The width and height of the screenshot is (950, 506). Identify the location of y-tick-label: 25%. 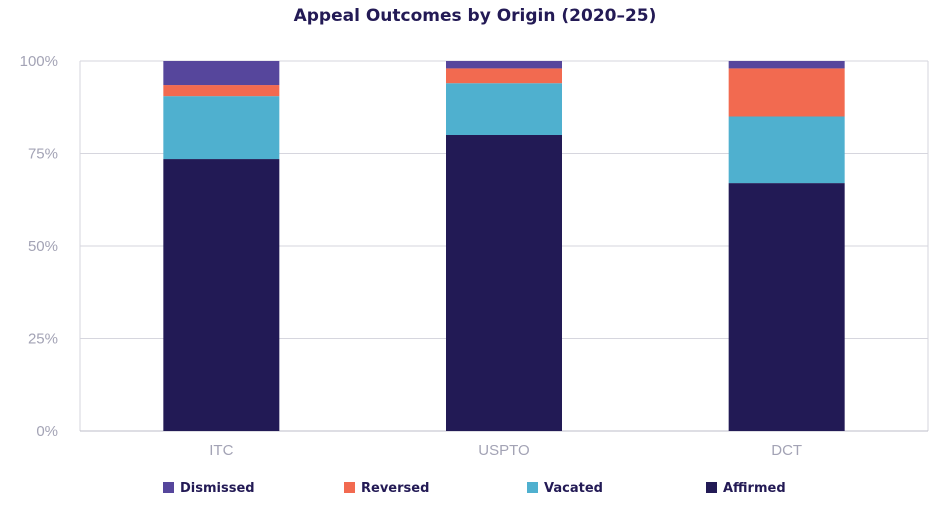
(43, 339).